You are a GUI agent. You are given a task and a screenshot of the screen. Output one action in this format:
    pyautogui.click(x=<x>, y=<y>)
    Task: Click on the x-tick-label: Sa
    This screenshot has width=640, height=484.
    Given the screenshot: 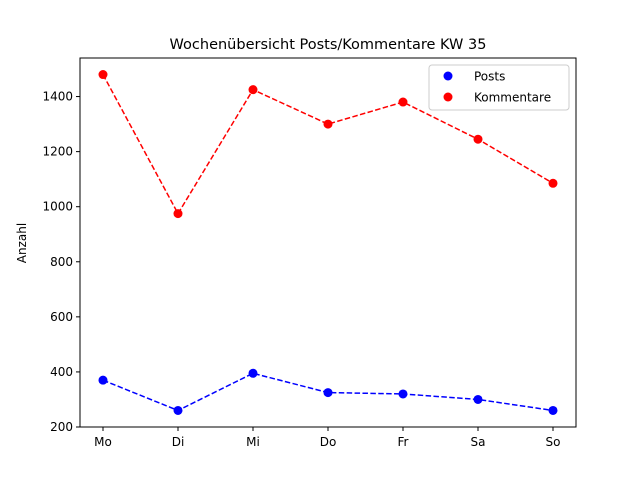 What is the action you would take?
    pyautogui.click(x=478, y=442)
    